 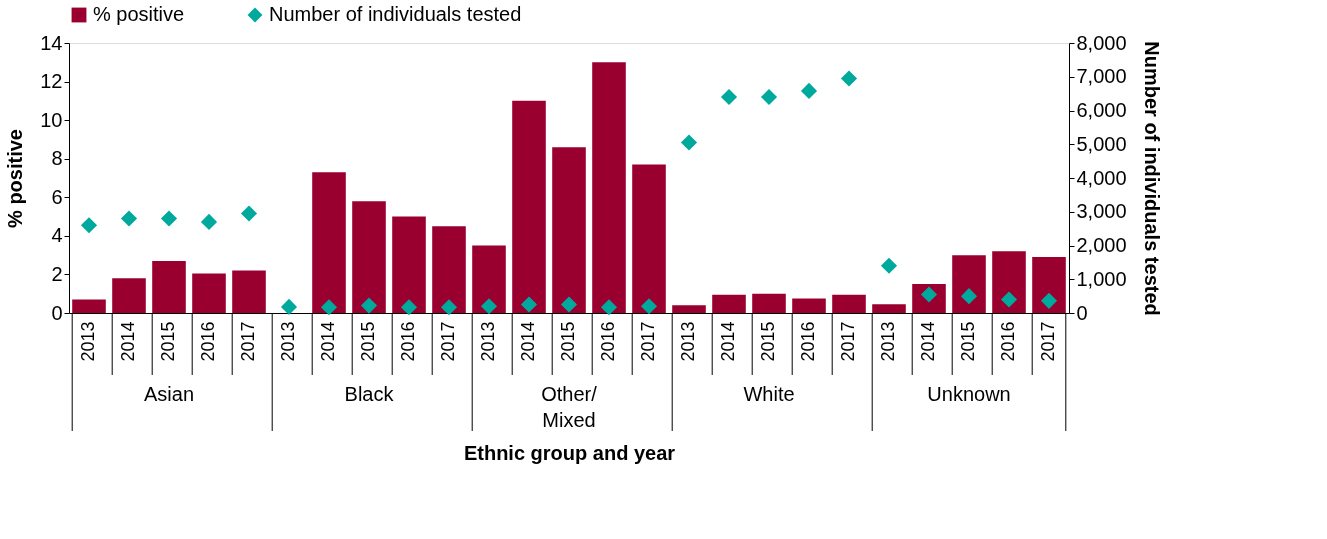 What do you see at coordinates (57, 196) in the screenshot?
I see `y-tick-label: 6` at bounding box center [57, 196].